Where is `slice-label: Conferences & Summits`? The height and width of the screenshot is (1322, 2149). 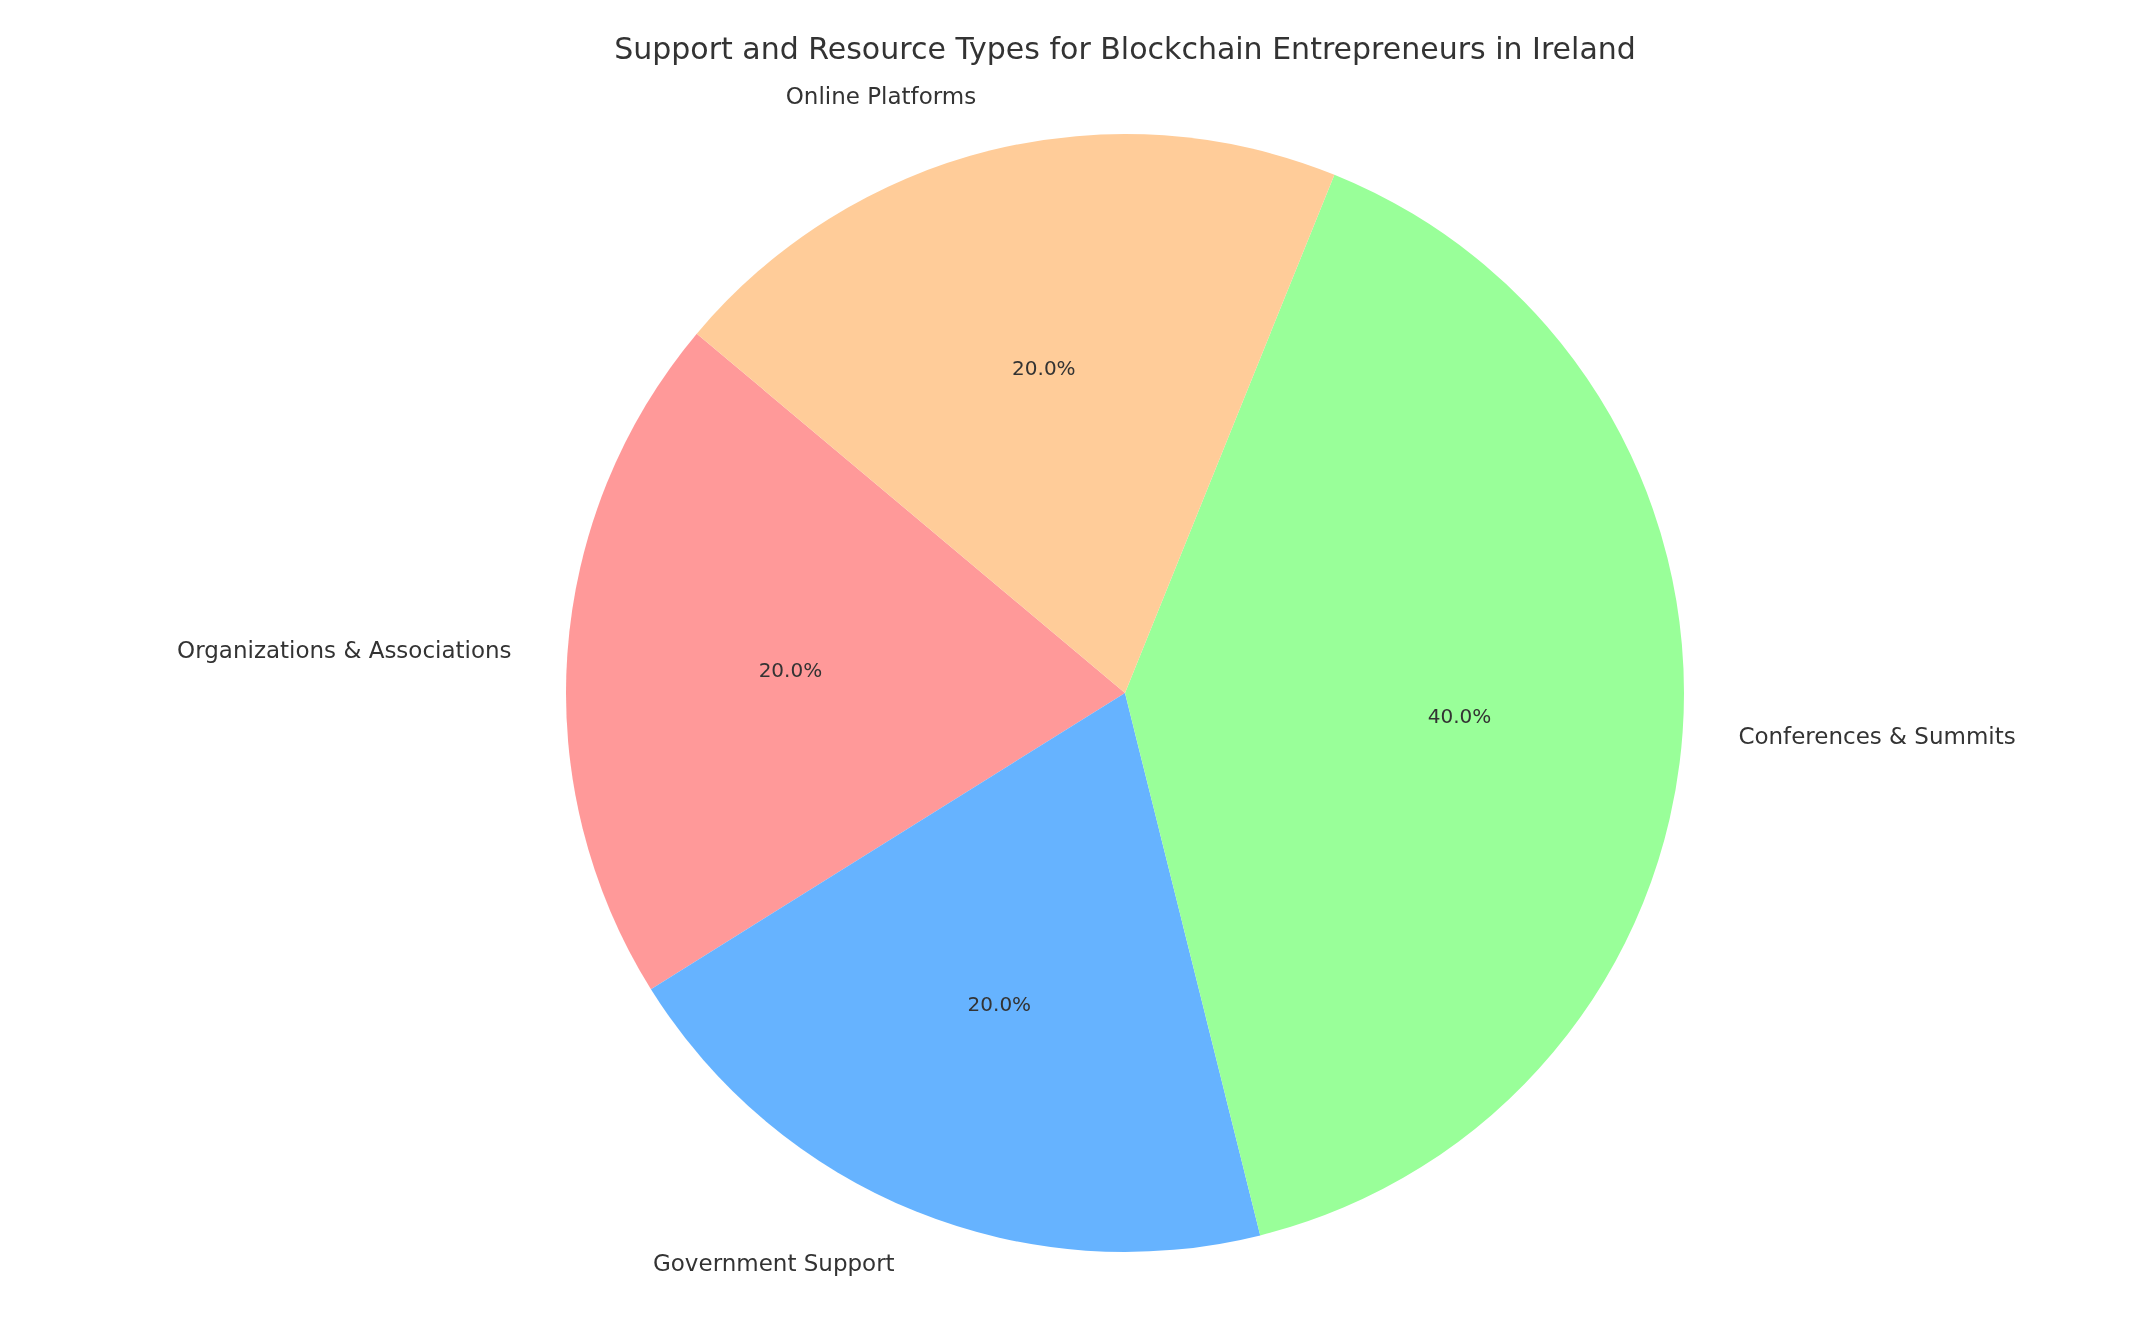 slice-label: Conferences & Summits is located at coordinates (1877, 735).